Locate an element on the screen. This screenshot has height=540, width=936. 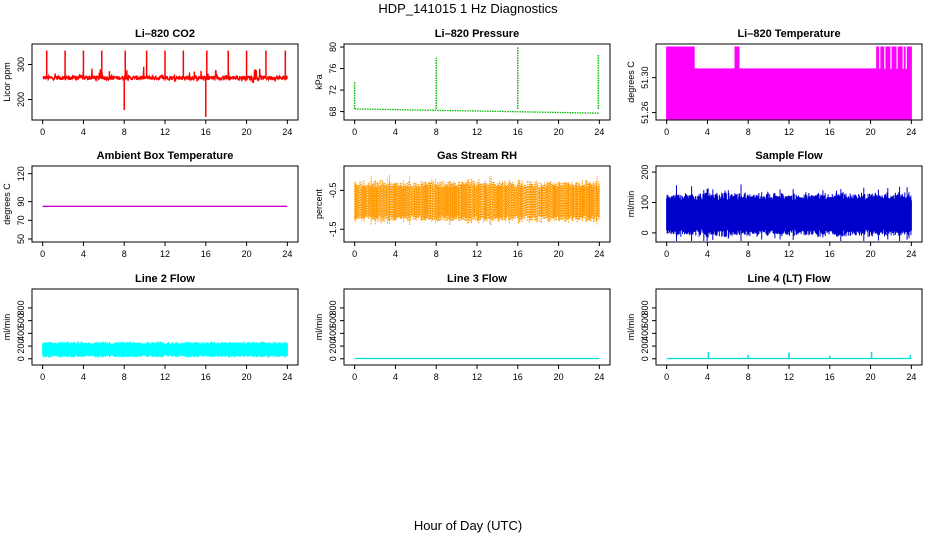
panel-5: Gas Stream RH 0 4 8 12 16 20 24 -1.5 -0.5 percent is located at coordinates (462, 204).